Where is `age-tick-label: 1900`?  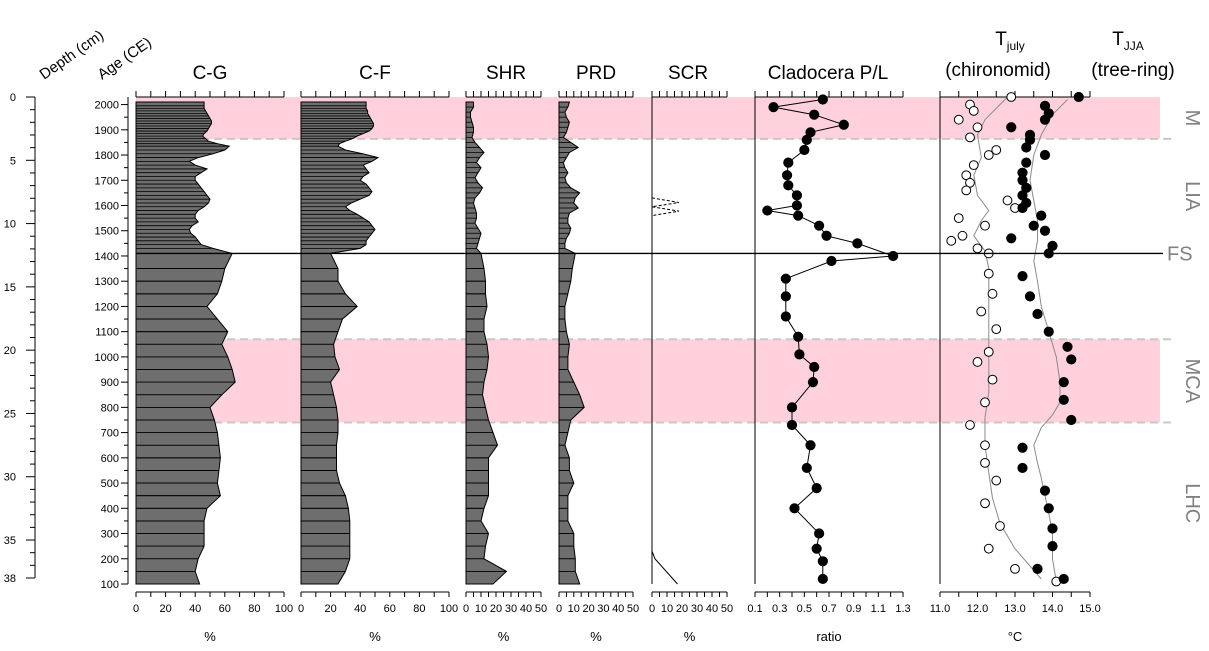
age-tick-label: 1900 is located at coordinates (107, 131).